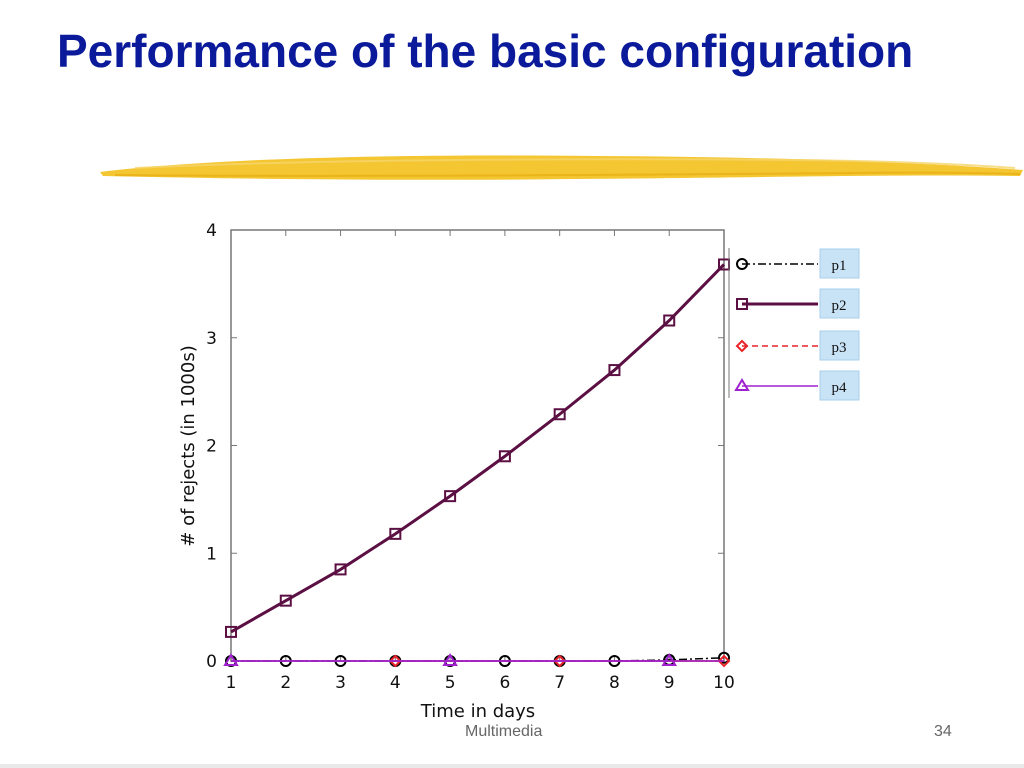 Image resolution: width=1024 pixels, height=768 pixels. What do you see at coordinates (559, 683) in the screenshot?
I see `x-tick-label: 7` at bounding box center [559, 683].